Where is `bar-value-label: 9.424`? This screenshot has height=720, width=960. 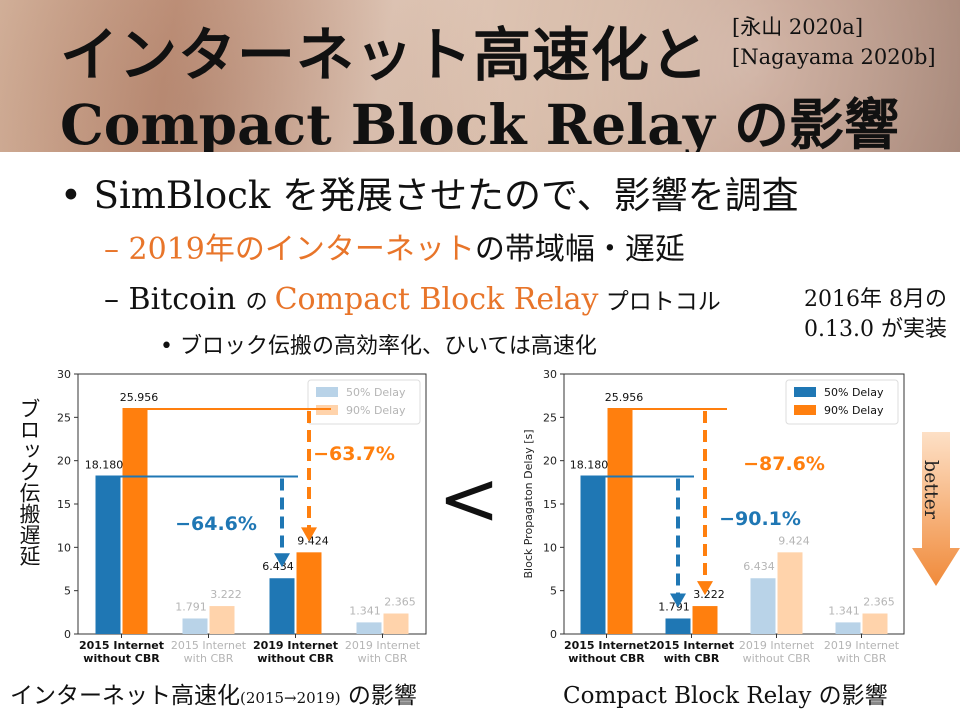
bar-value-label: 9.424 is located at coordinates (794, 540).